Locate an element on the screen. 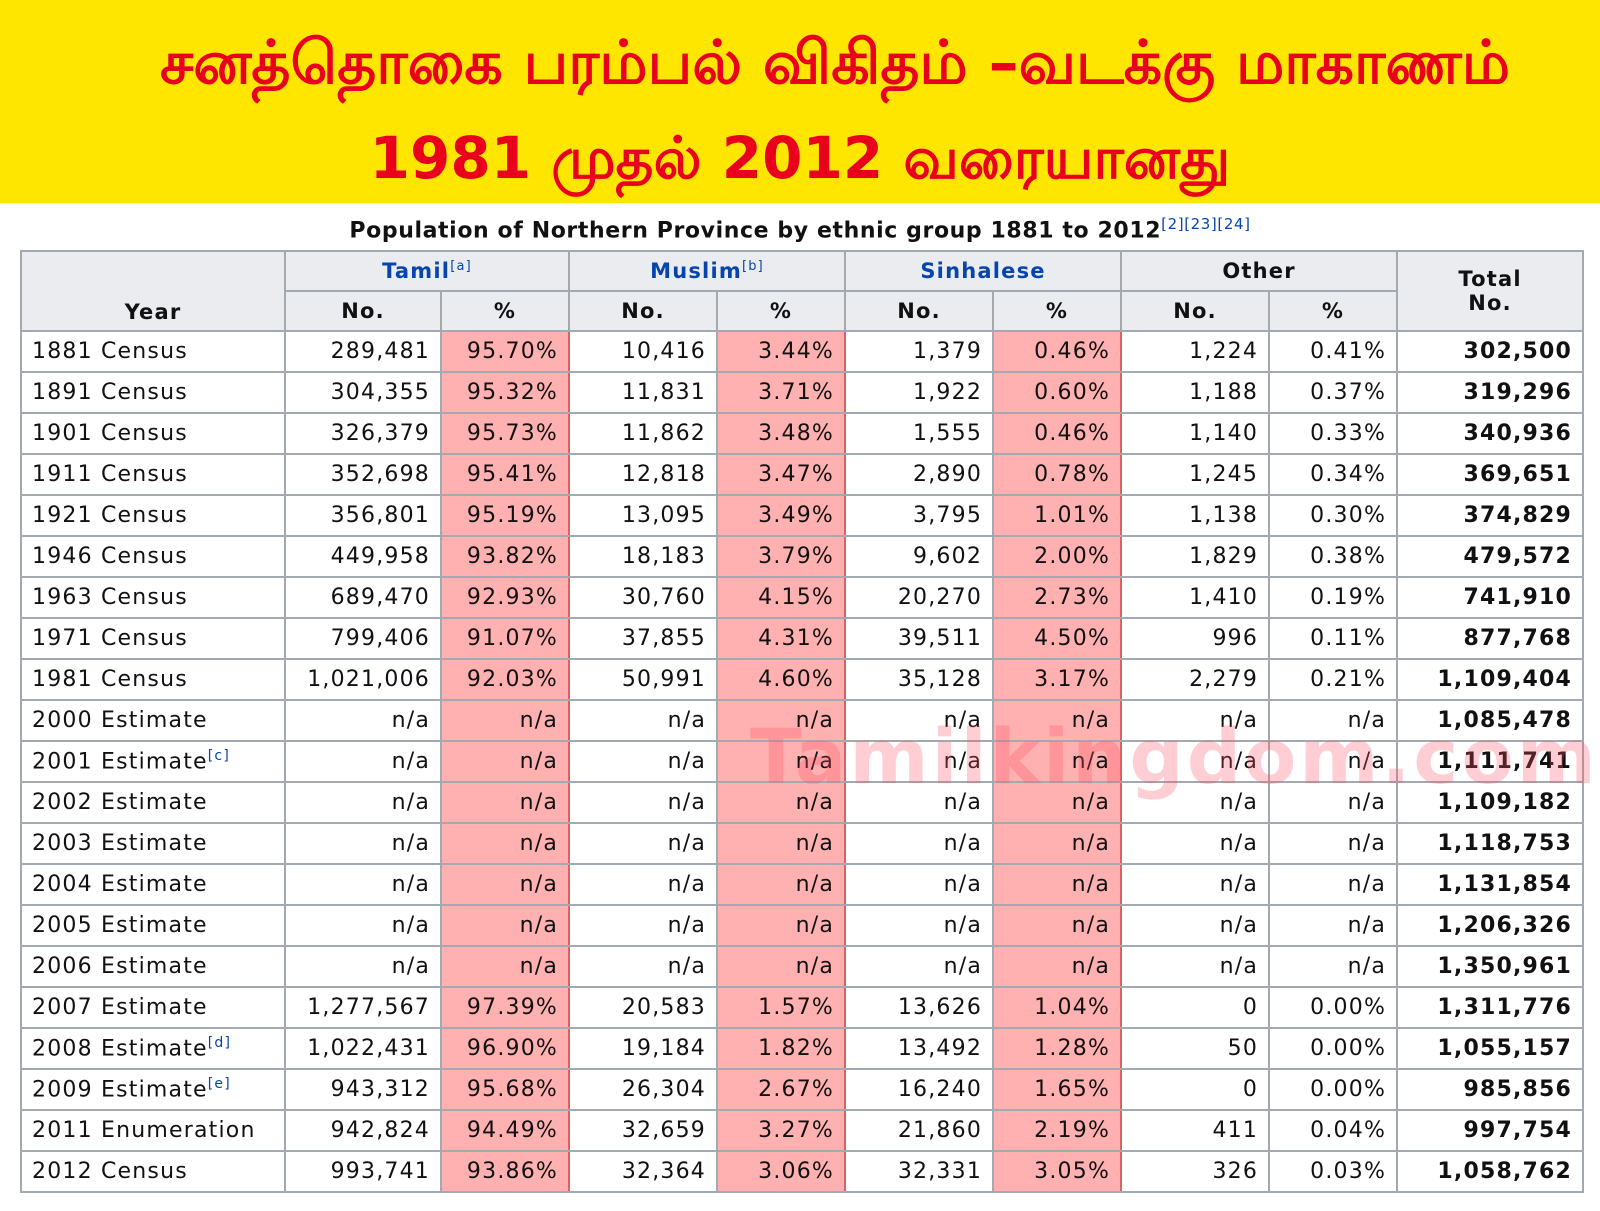  other-no-cell: 0 is located at coordinates (1195, 1089).